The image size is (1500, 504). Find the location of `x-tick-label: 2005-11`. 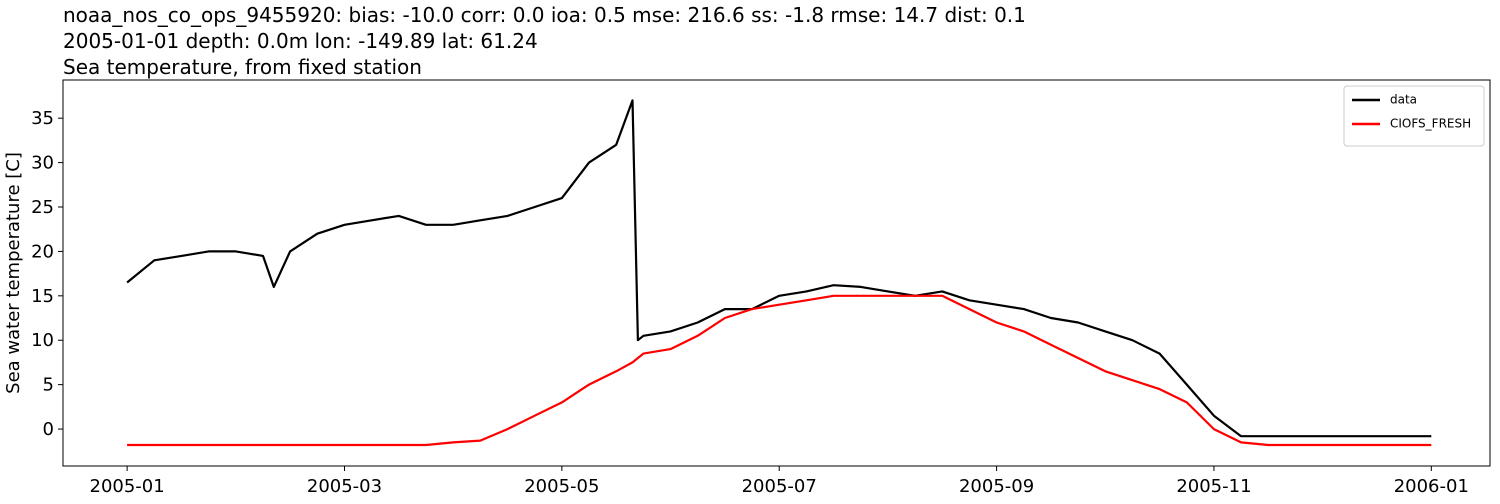

x-tick-label: 2005-11 is located at coordinates (1213, 486).